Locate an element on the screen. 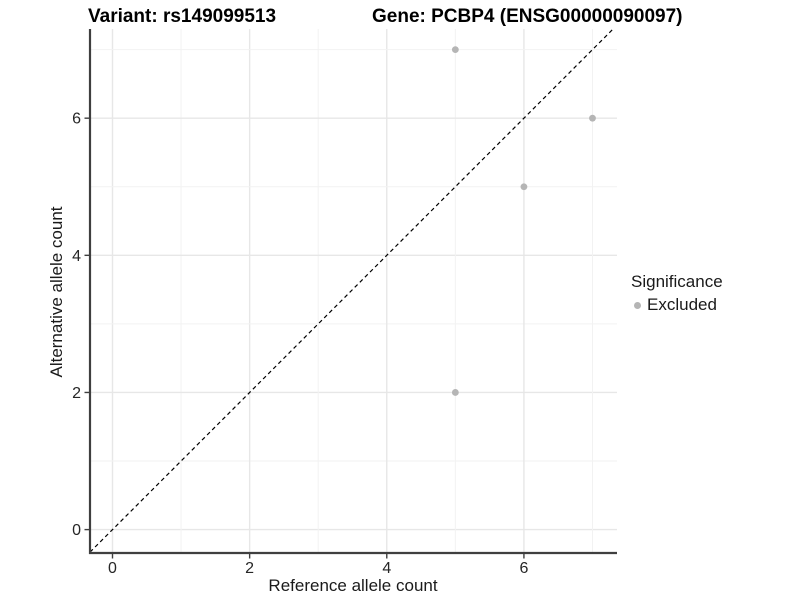 The image size is (800, 600). x-axis-title: Reference allele count is located at coordinates (353, 585).